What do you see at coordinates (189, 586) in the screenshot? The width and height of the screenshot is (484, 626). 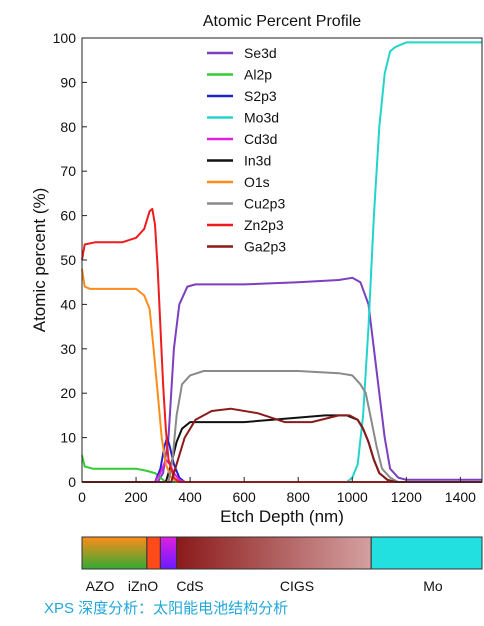 I see `layer-label-cds: CdS` at bounding box center [189, 586].